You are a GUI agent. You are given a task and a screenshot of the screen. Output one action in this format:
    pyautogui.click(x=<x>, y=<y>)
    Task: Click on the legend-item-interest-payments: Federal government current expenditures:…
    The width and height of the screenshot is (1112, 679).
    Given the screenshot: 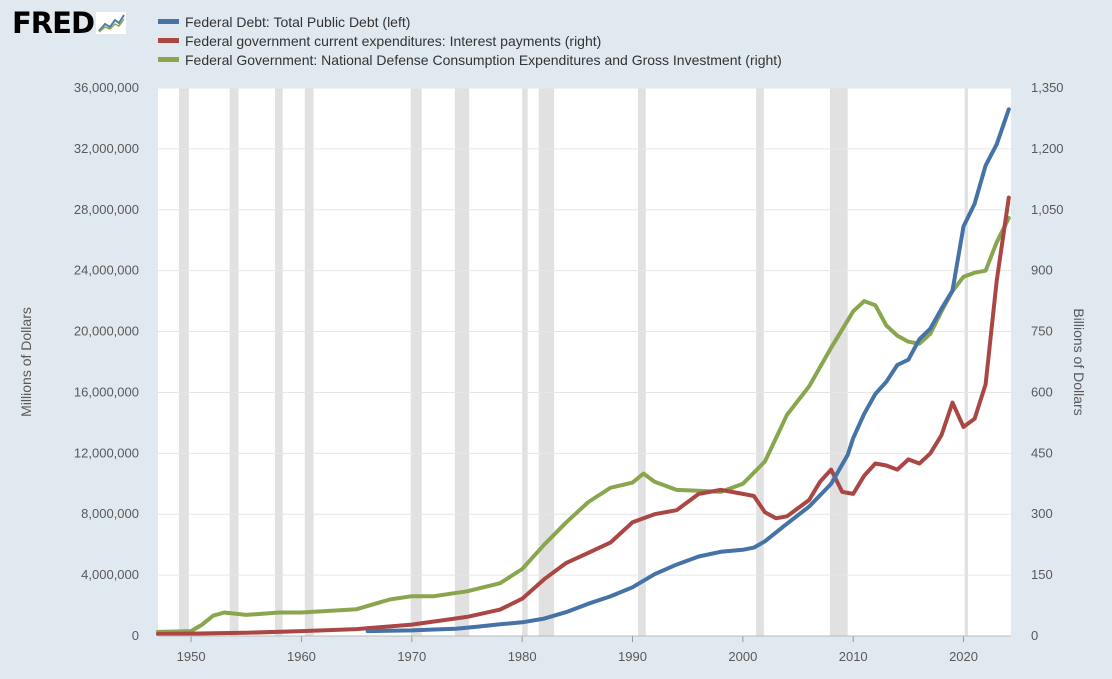 What is the action you would take?
    pyautogui.click(x=470, y=40)
    